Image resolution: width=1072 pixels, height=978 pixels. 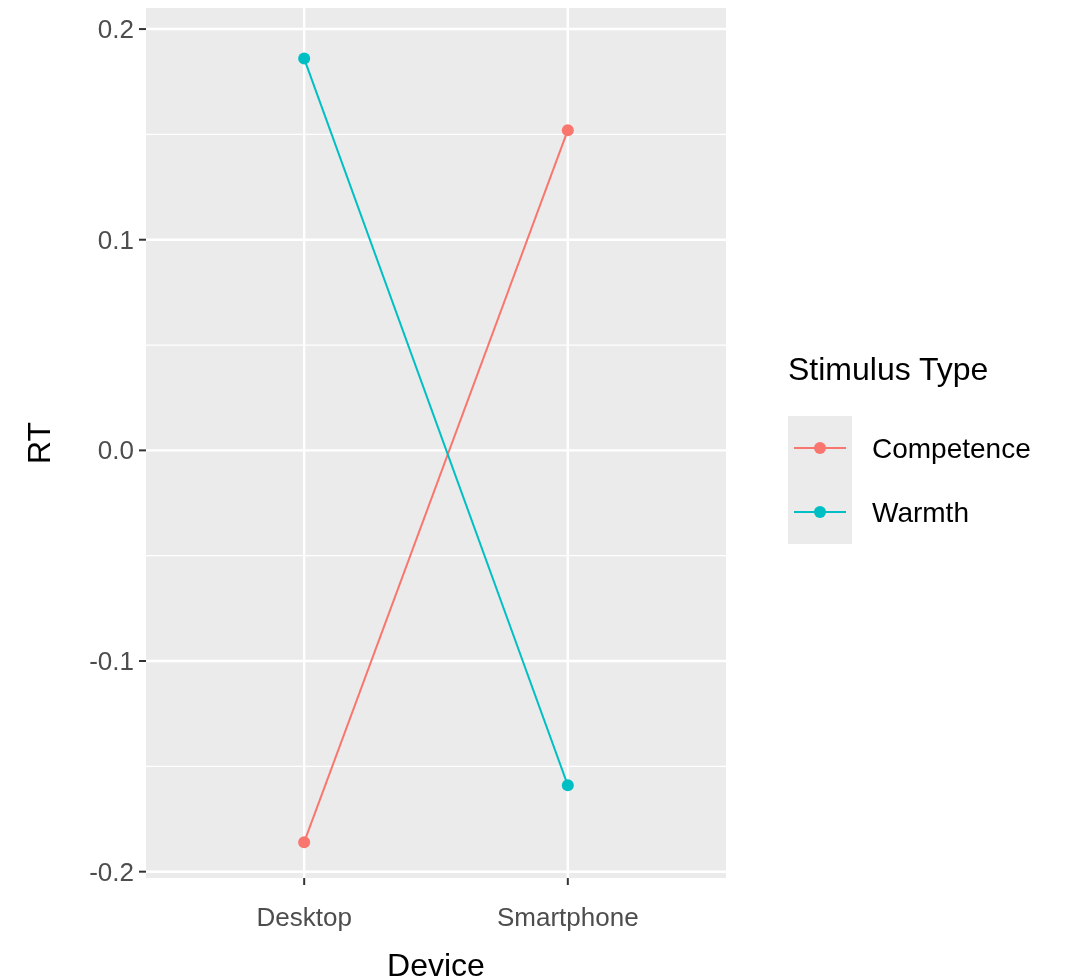 What do you see at coordinates (567, 917) in the screenshot?
I see `x-tick-label: Smartphone` at bounding box center [567, 917].